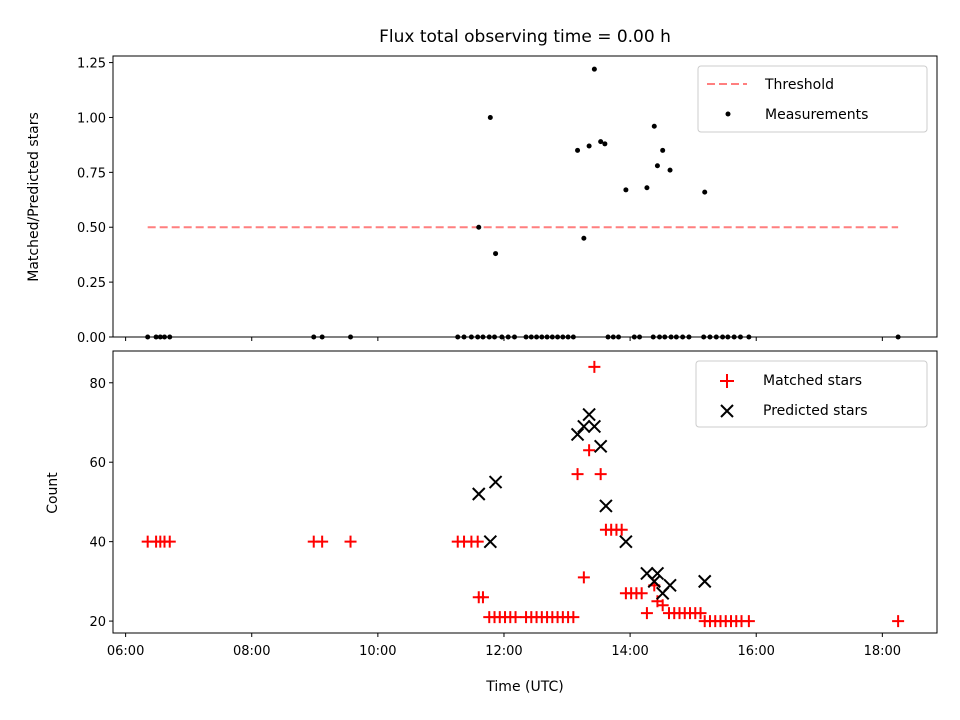 The height and width of the screenshot is (720, 960). What do you see at coordinates (91, 338) in the screenshot?
I see `top-y-tick-label: 0.00` at bounding box center [91, 338].